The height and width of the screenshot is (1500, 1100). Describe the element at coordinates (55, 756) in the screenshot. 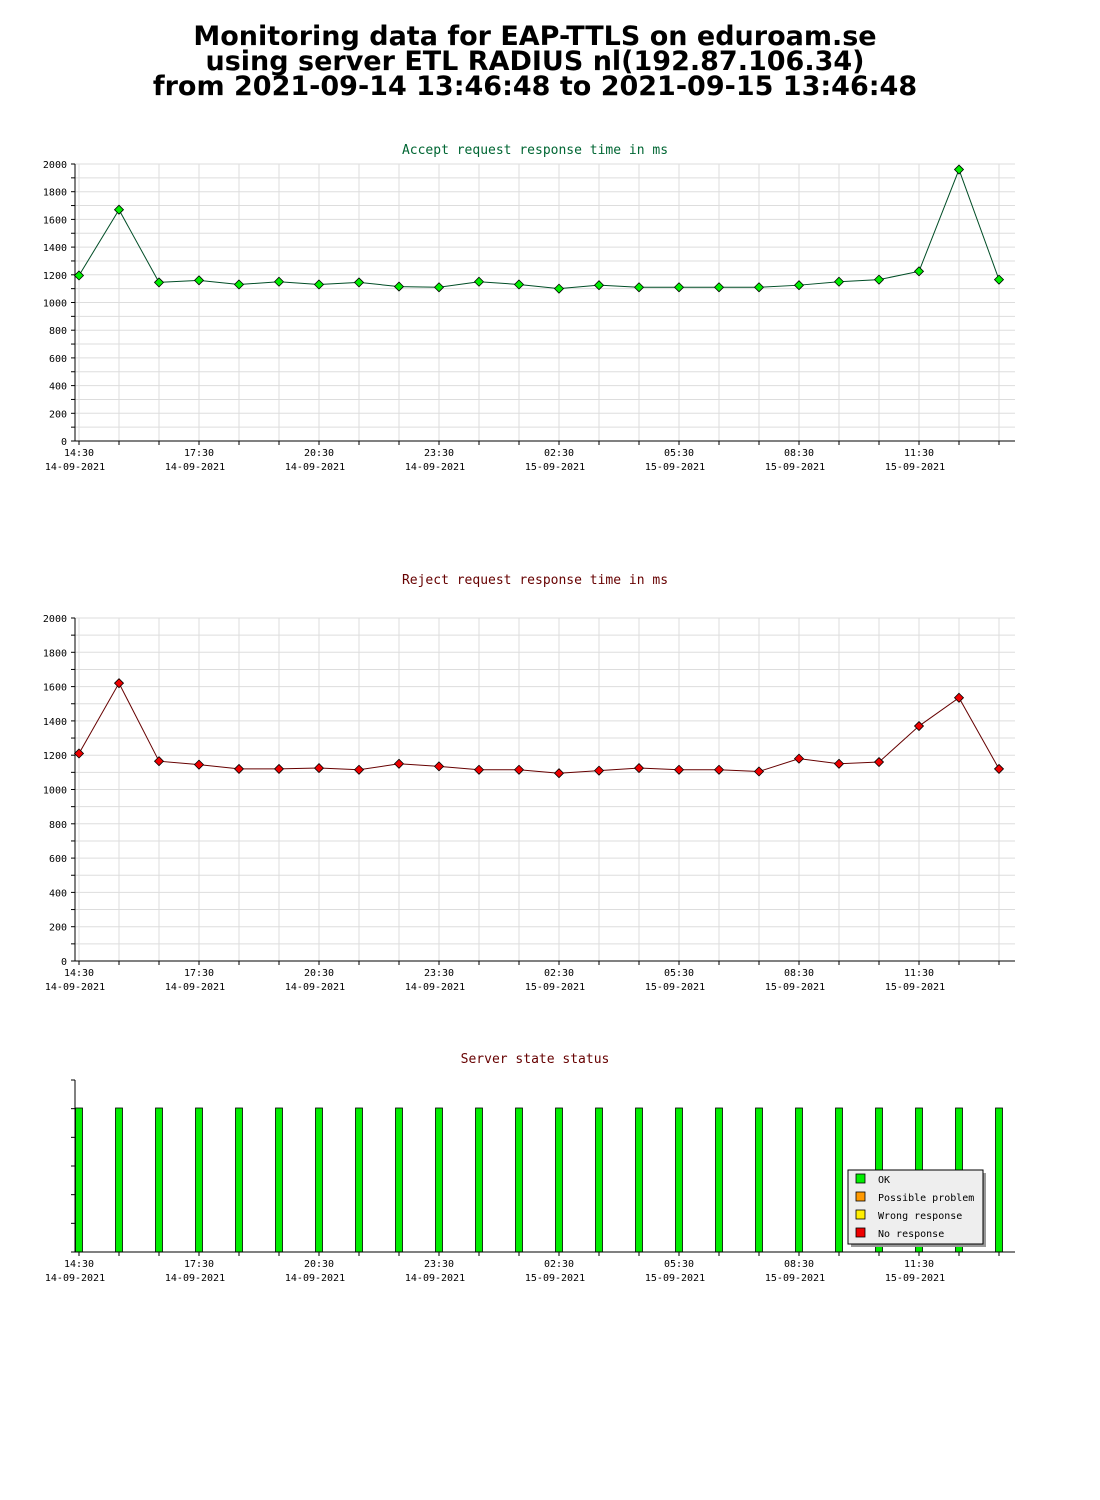

I see `y-tick-label: 1200` at that location.